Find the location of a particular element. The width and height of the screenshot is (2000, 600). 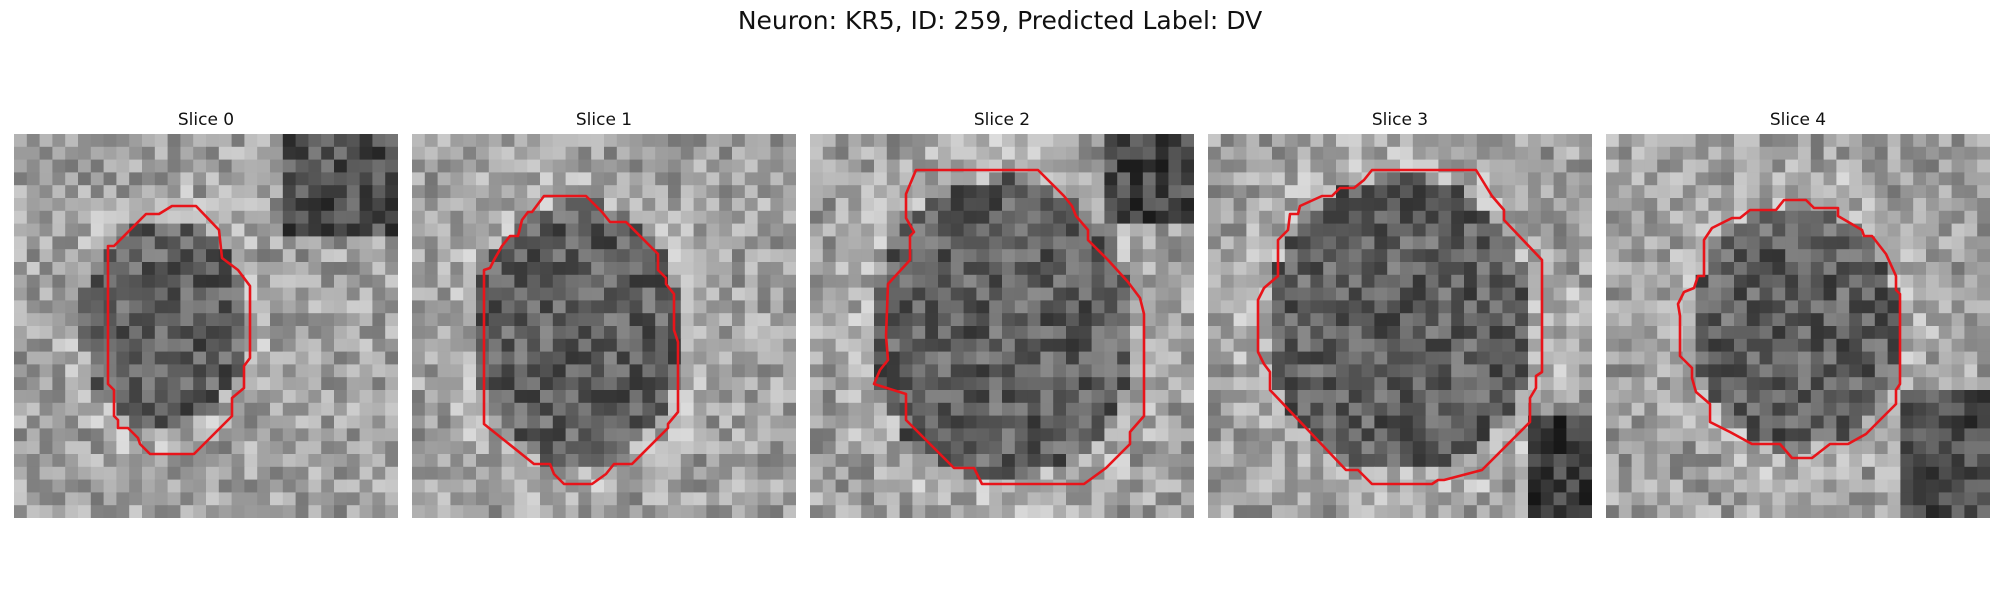

slice-panel-0: Slice 0 is located at coordinates (206, 313).